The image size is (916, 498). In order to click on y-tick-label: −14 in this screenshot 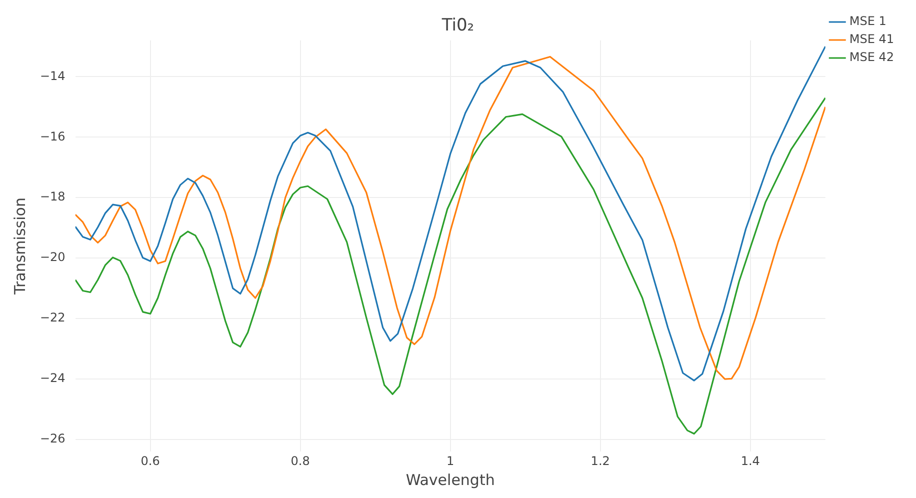, I will do `click(53, 75)`.